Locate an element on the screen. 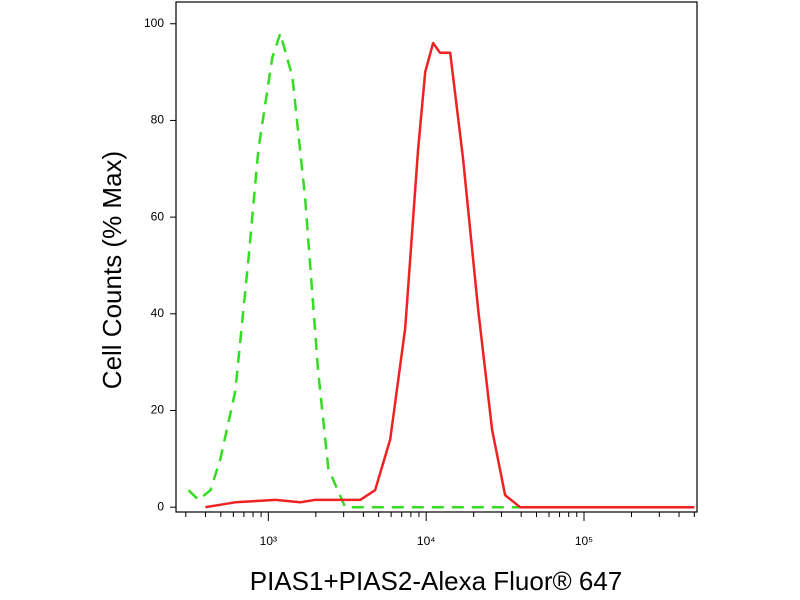 This screenshot has height=600, width=800. y-tick-label: 0 is located at coordinates (160, 506).